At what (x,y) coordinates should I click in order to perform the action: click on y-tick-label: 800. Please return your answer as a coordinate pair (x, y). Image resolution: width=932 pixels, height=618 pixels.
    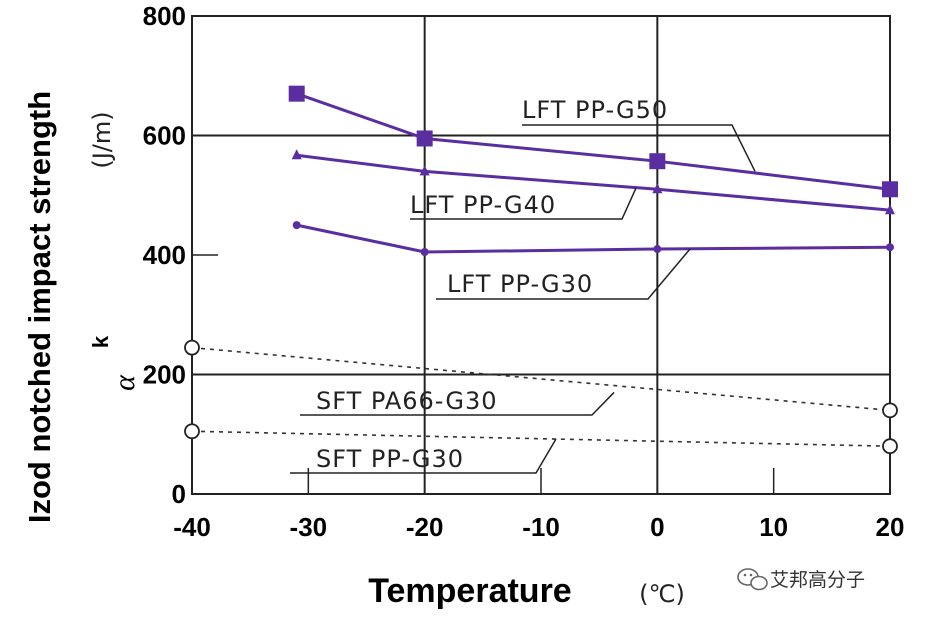
    Looking at the image, I should click on (164, 16).